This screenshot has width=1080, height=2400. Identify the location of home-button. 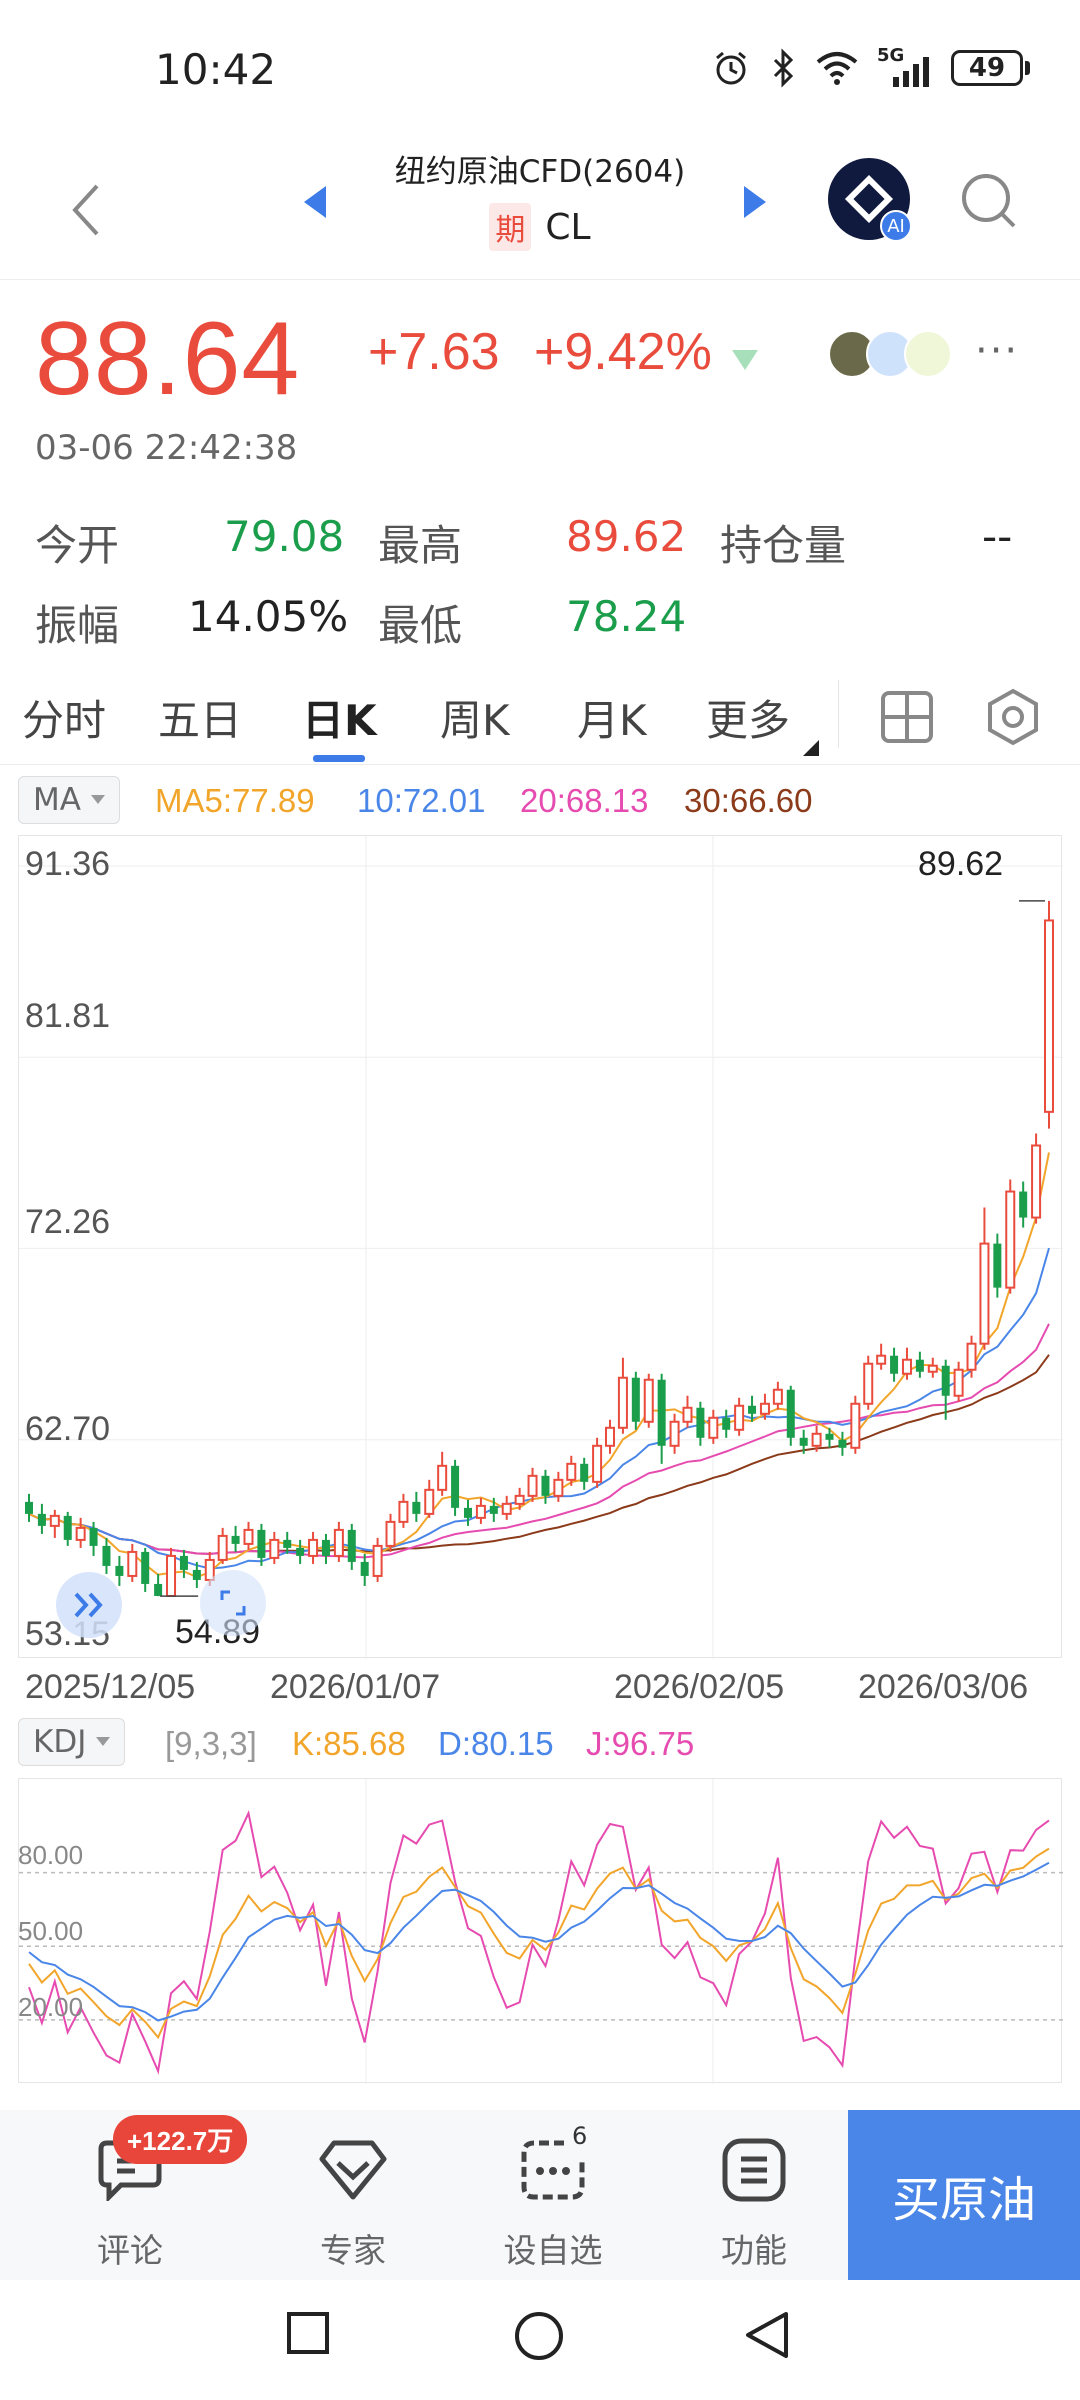
(539, 2338).